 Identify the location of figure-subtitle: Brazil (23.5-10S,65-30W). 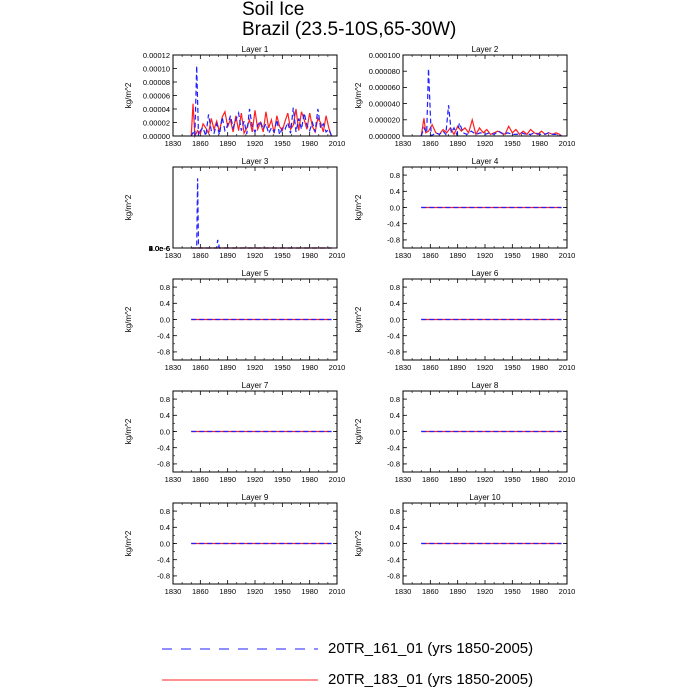
(349, 29).